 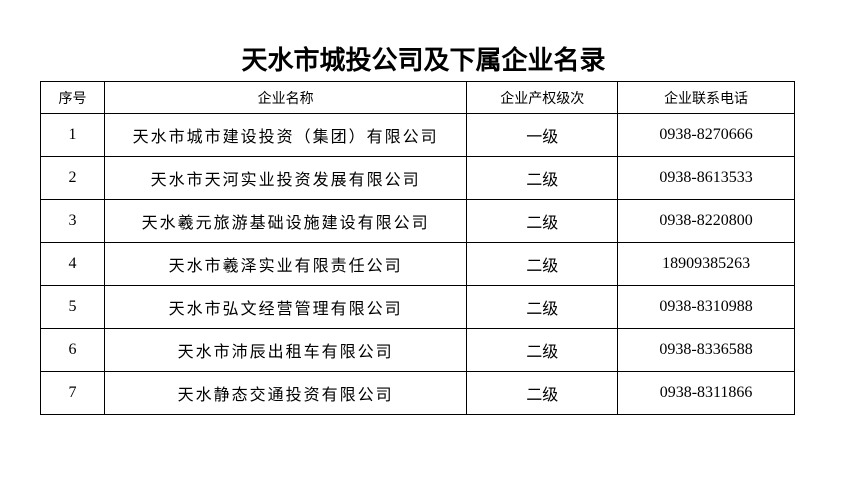 I want to click on cell-no: 6, so click(x=72, y=350).